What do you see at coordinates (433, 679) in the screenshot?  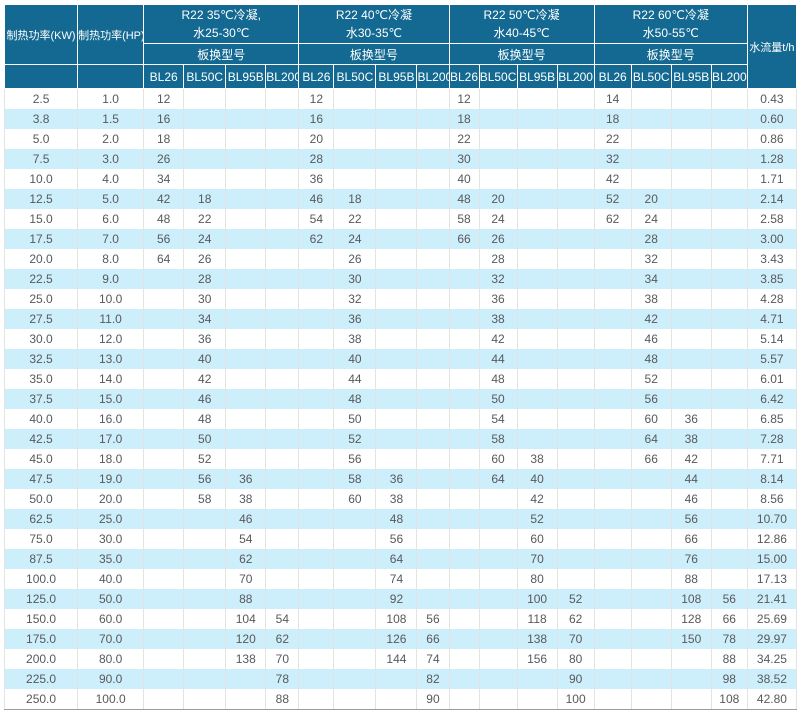 I see `table-cell: 82` at bounding box center [433, 679].